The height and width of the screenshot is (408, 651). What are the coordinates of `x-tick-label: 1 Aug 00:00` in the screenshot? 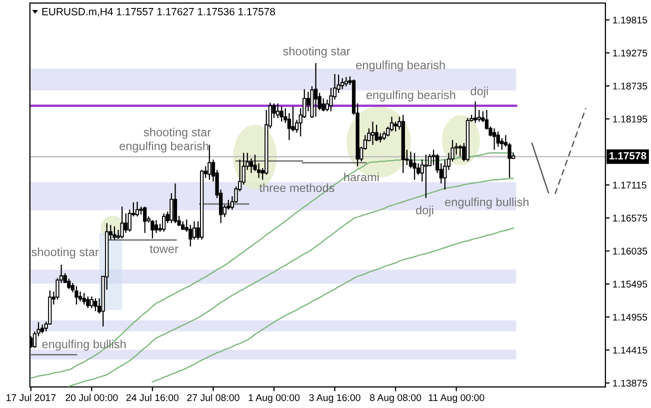 It's located at (274, 398).